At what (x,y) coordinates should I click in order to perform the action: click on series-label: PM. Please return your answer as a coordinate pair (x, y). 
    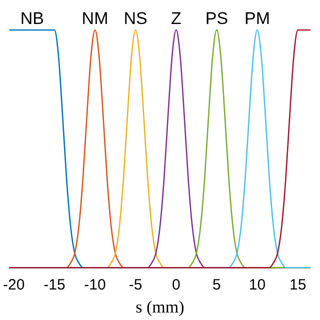
    Looking at the image, I should click on (257, 18).